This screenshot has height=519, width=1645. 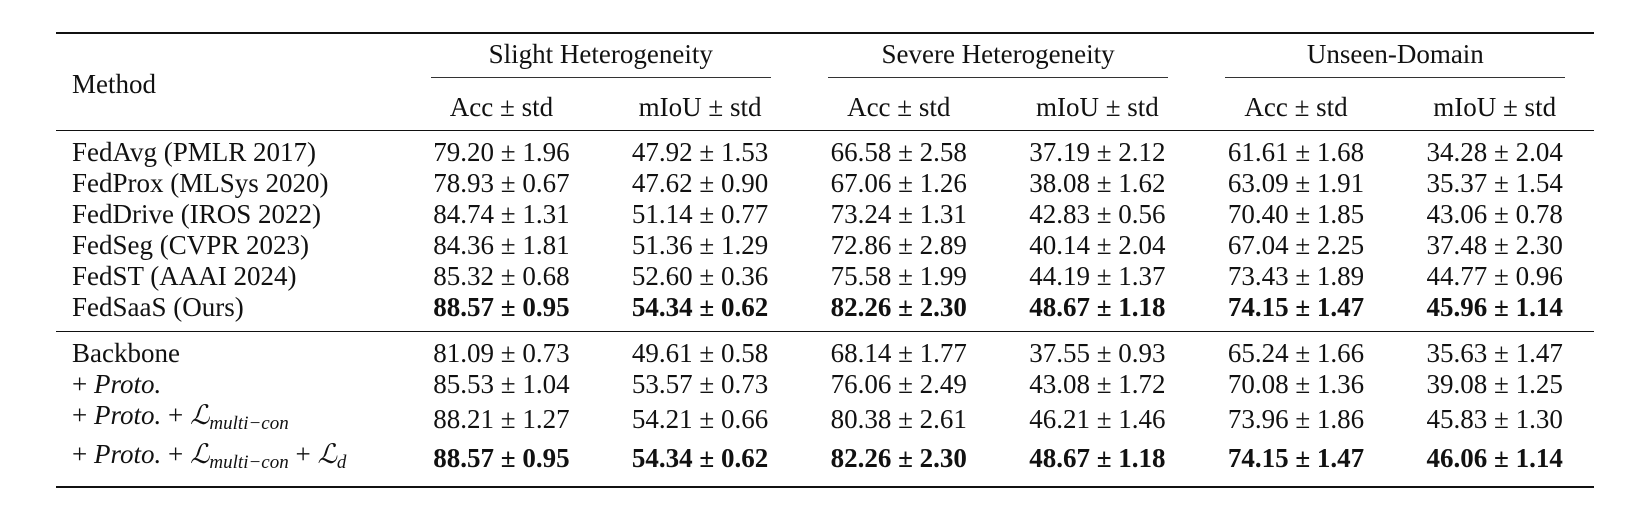 What do you see at coordinates (1296, 419) in the screenshot?
I see `value-cell: 73.96 ± 1.86` at bounding box center [1296, 419].